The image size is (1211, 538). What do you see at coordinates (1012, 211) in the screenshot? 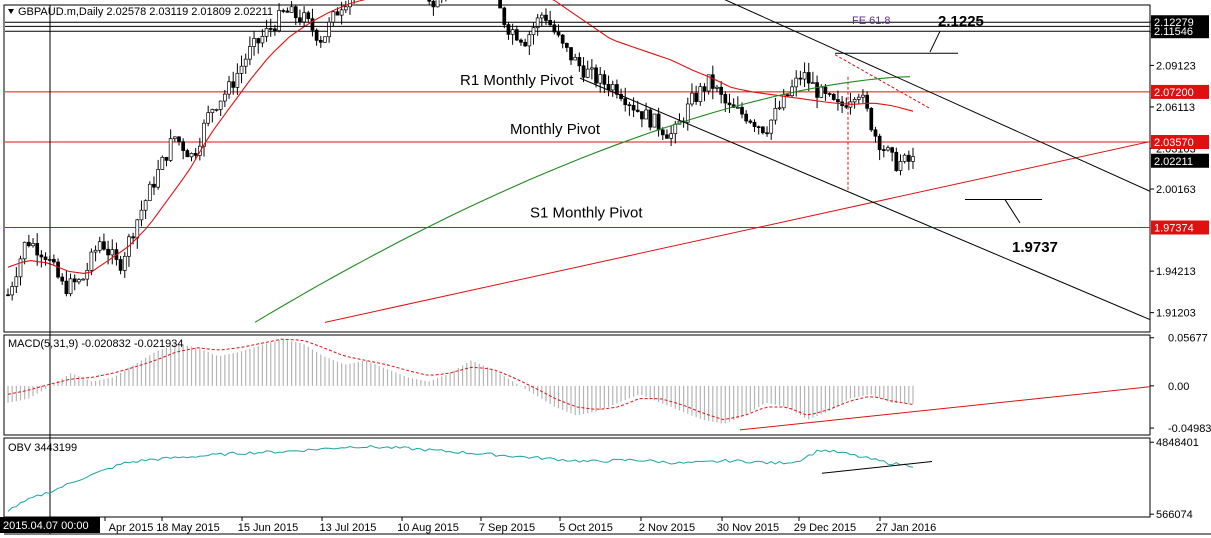
I see `target-low-pointer` at bounding box center [1012, 211].